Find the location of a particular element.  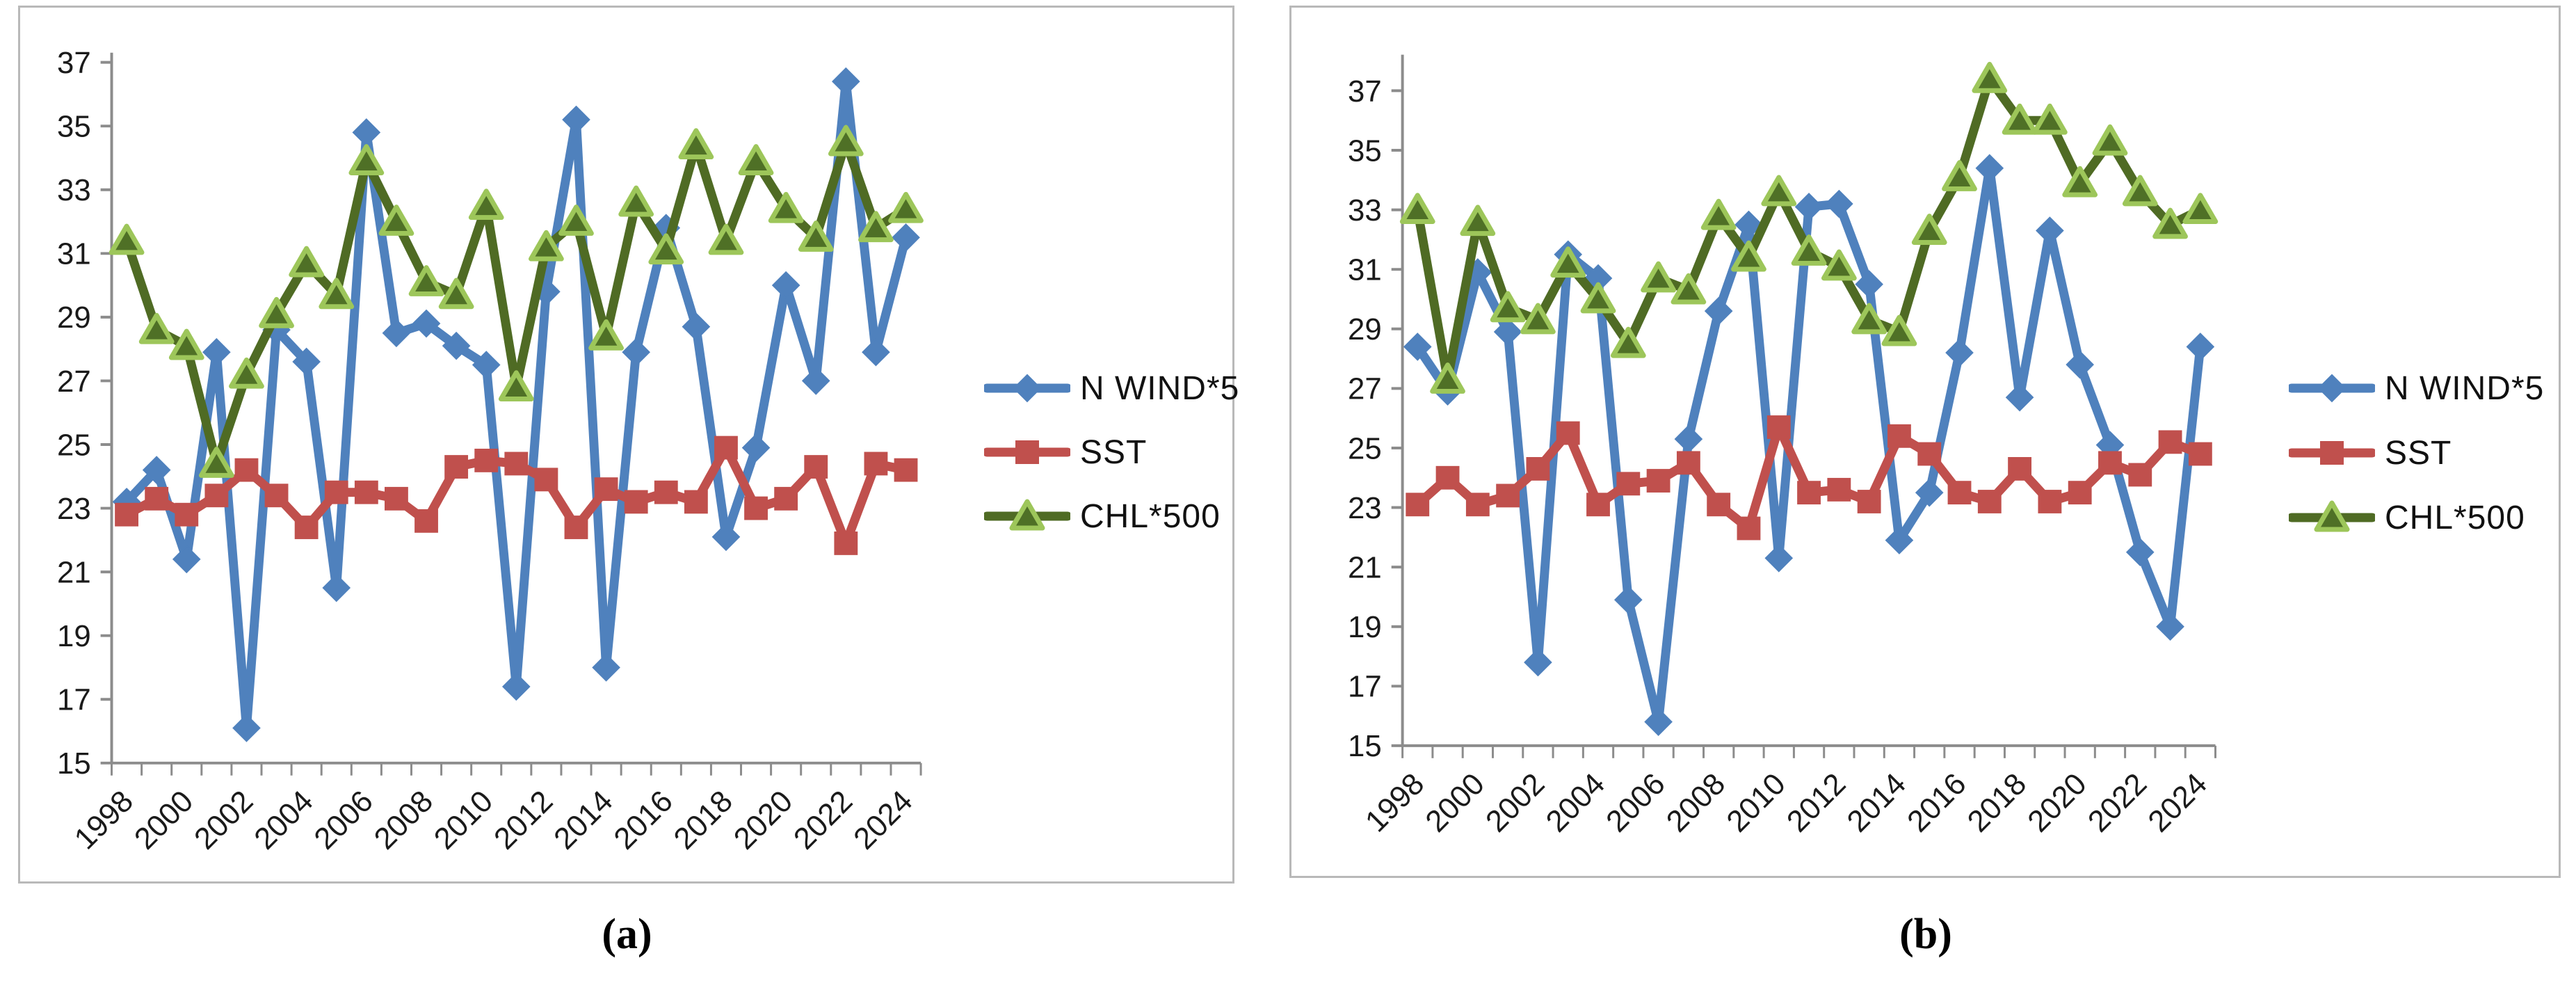

y-tick-label: 35 is located at coordinates (1365, 151).